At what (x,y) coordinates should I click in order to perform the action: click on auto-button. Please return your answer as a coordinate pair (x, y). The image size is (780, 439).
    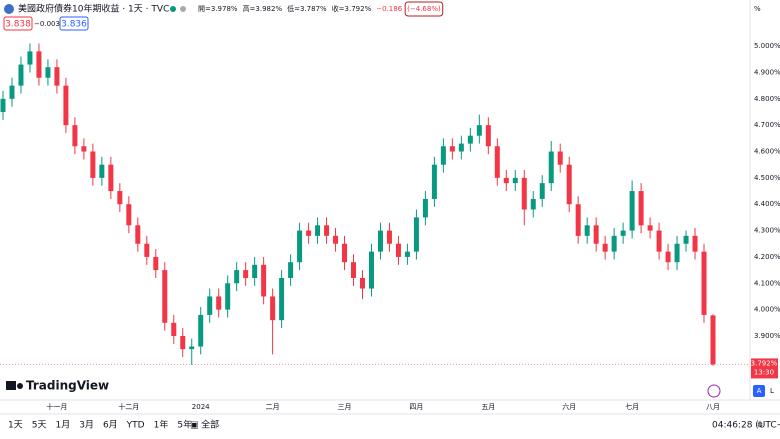
    Looking at the image, I should click on (759, 391).